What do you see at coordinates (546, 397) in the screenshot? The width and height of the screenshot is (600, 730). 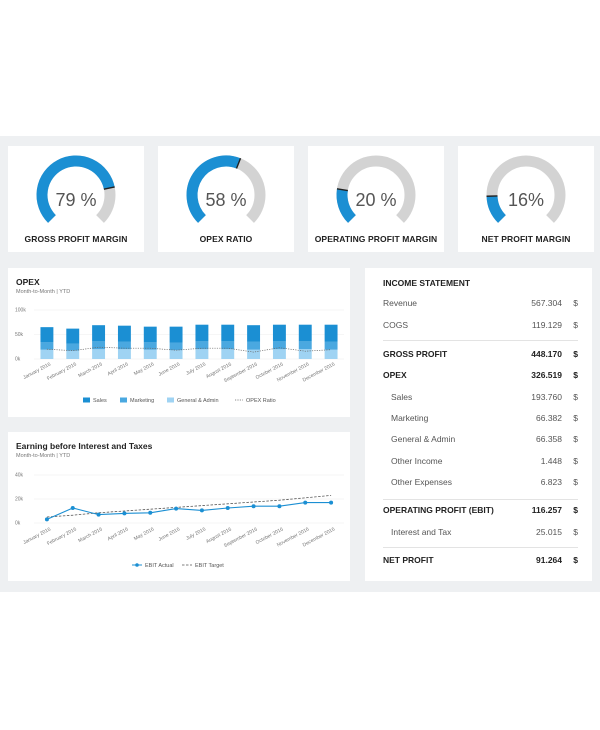 I see `income-row-value: 193.760` at bounding box center [546, 397].